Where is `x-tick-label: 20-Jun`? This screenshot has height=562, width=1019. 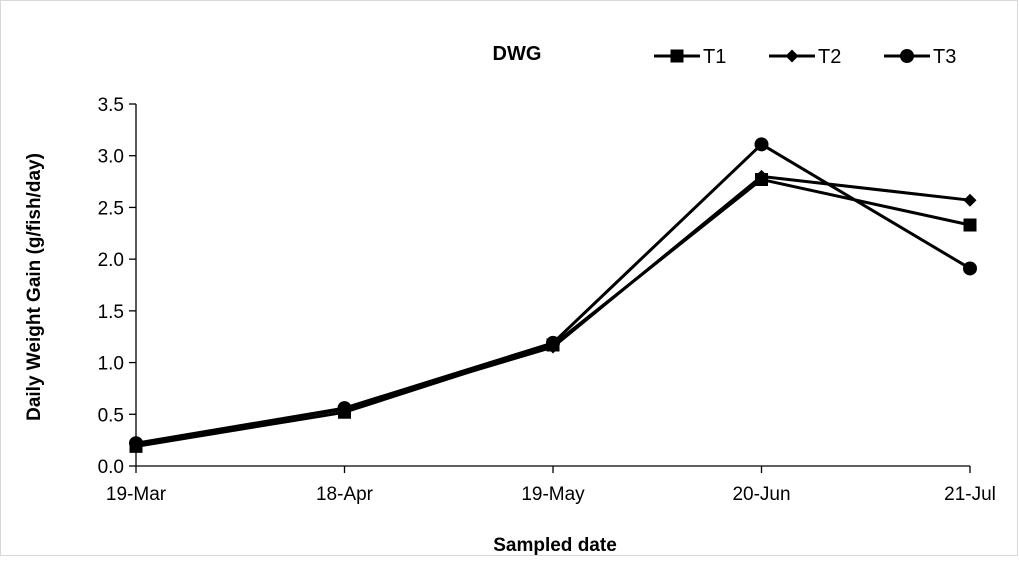 x-tick-label: 20-Jun is located at coordinates (761, 494).